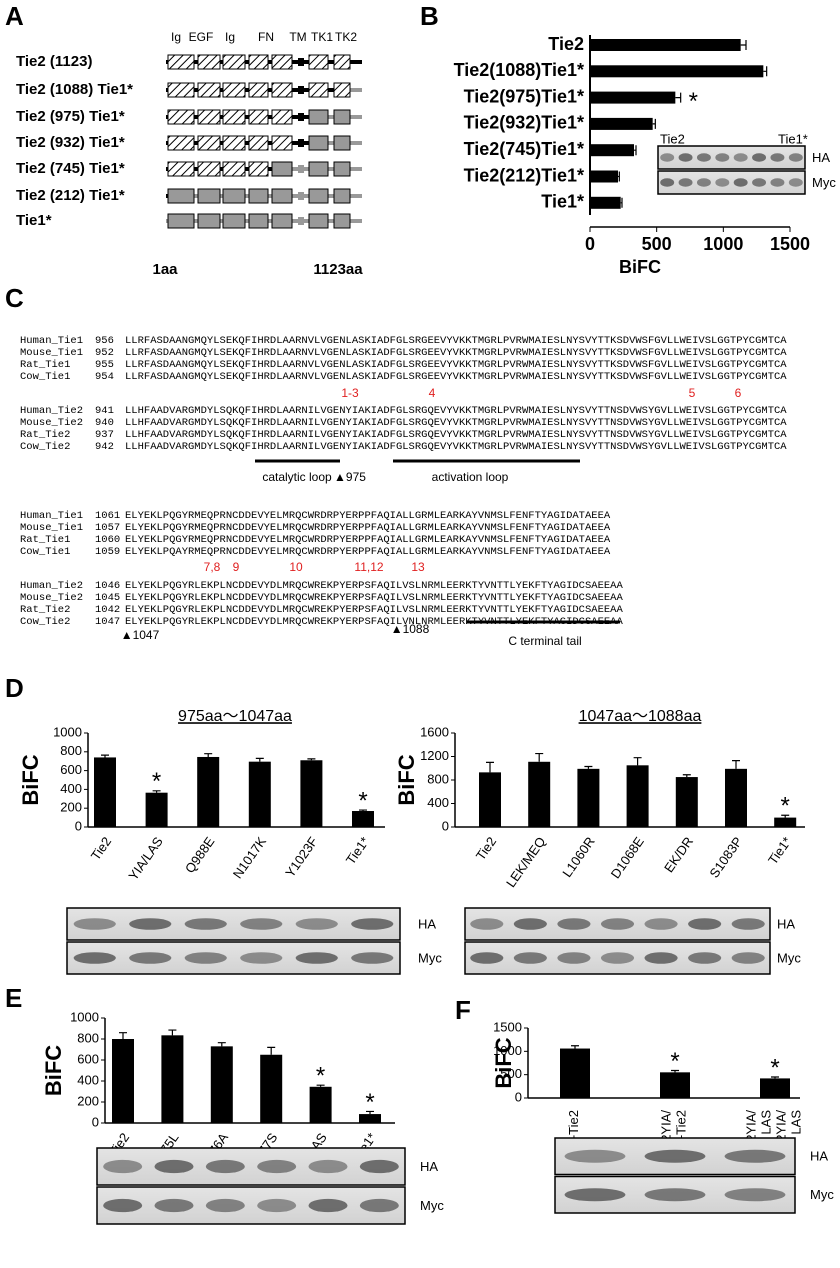  I want to click on y-tick-label: 400, so click(438, 802).